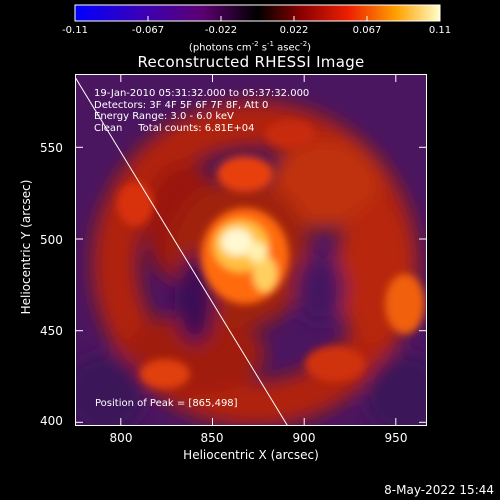 The image size is (500, 500). What do you see at coordinates (367, 30) in the screenshot?
I see `colorbar-tick-label: 0.067` at bounding box center [367, 30].